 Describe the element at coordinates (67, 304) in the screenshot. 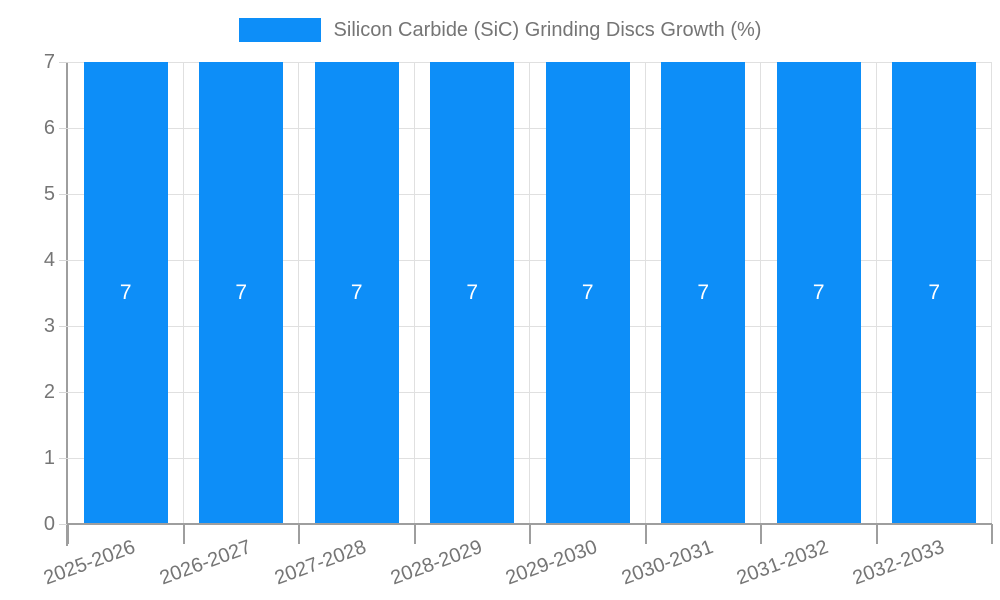

I see `y-axis-line` at that location.